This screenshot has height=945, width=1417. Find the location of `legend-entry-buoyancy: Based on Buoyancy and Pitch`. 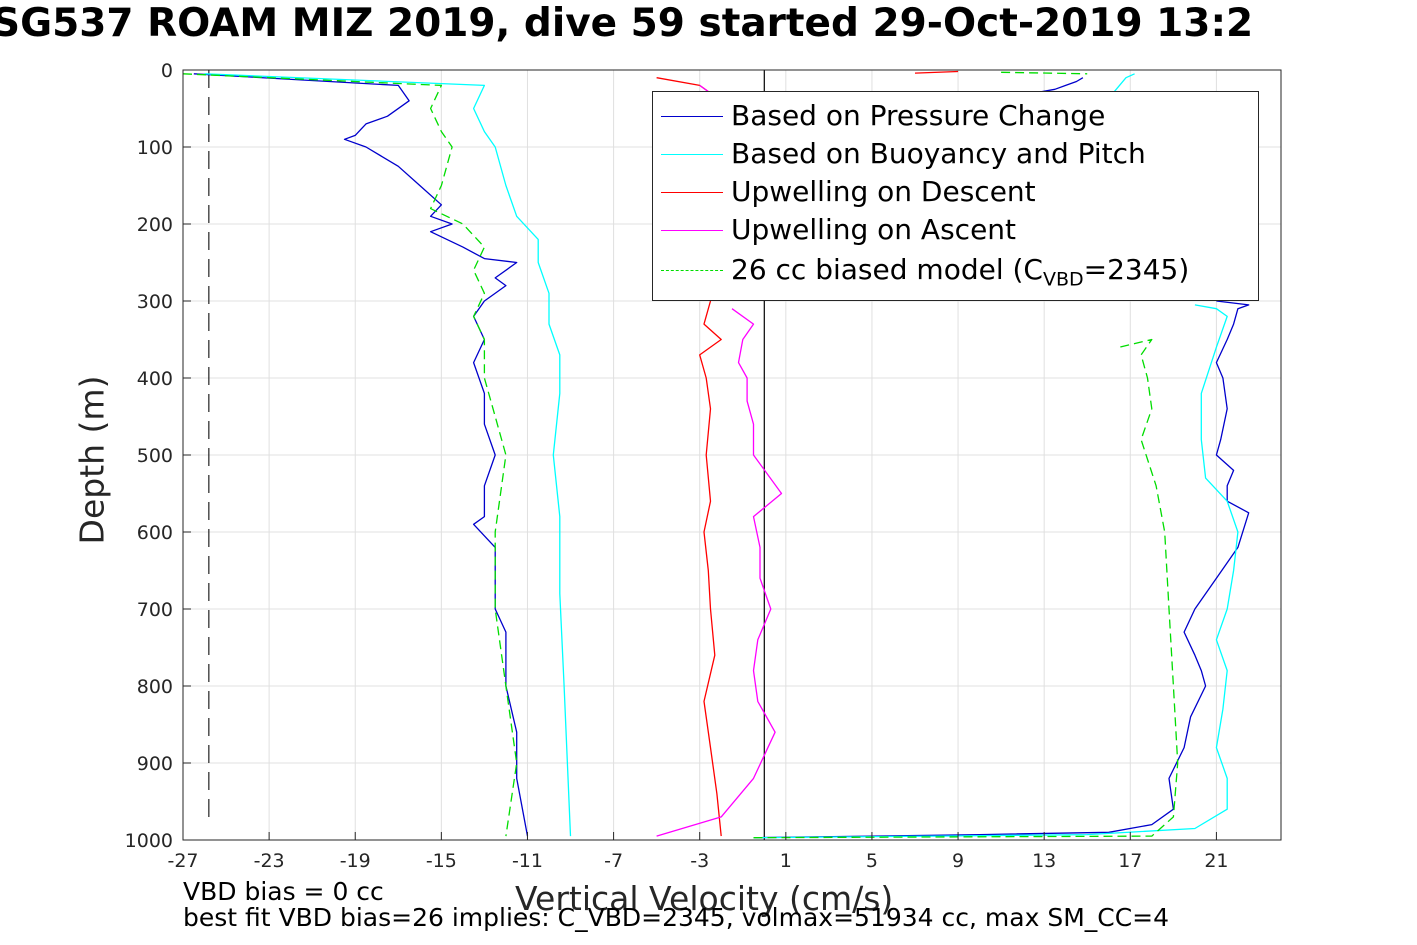

legend-entry-buoyancy: Based on Buoyancy and Pitch is located at coordinates (955, 154).